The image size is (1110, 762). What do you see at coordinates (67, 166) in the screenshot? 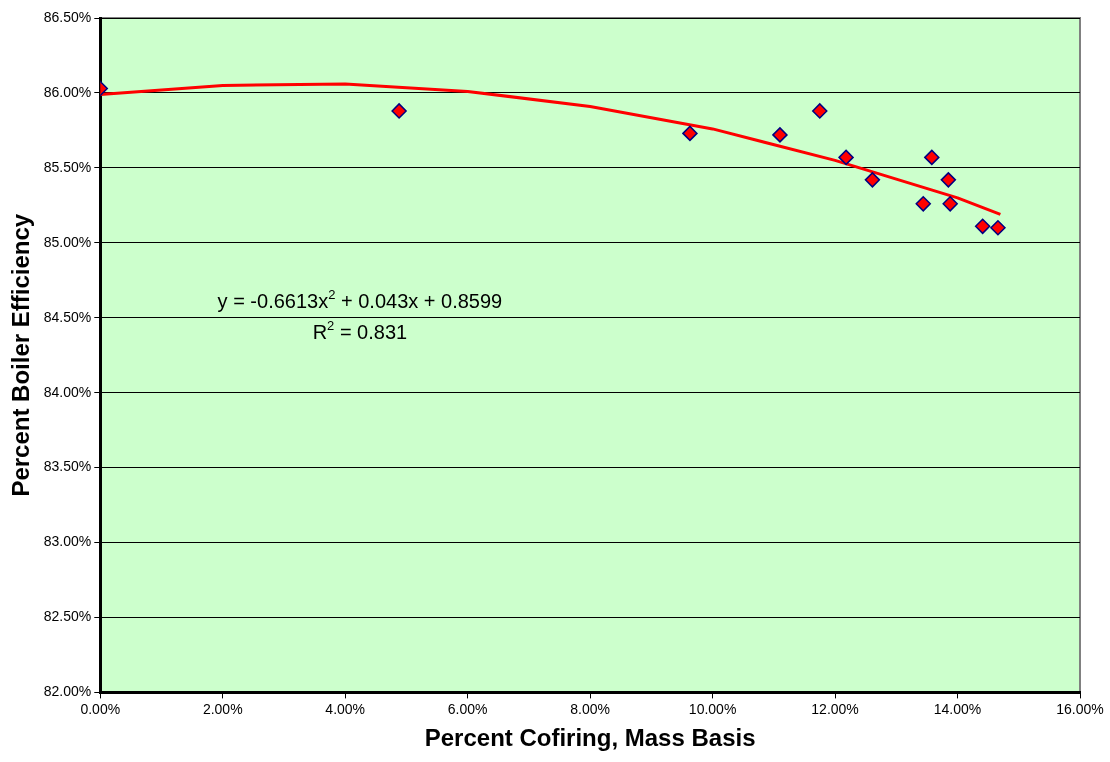
I see `y-tick-label: 85.50%` at bounding box center [67, 166].